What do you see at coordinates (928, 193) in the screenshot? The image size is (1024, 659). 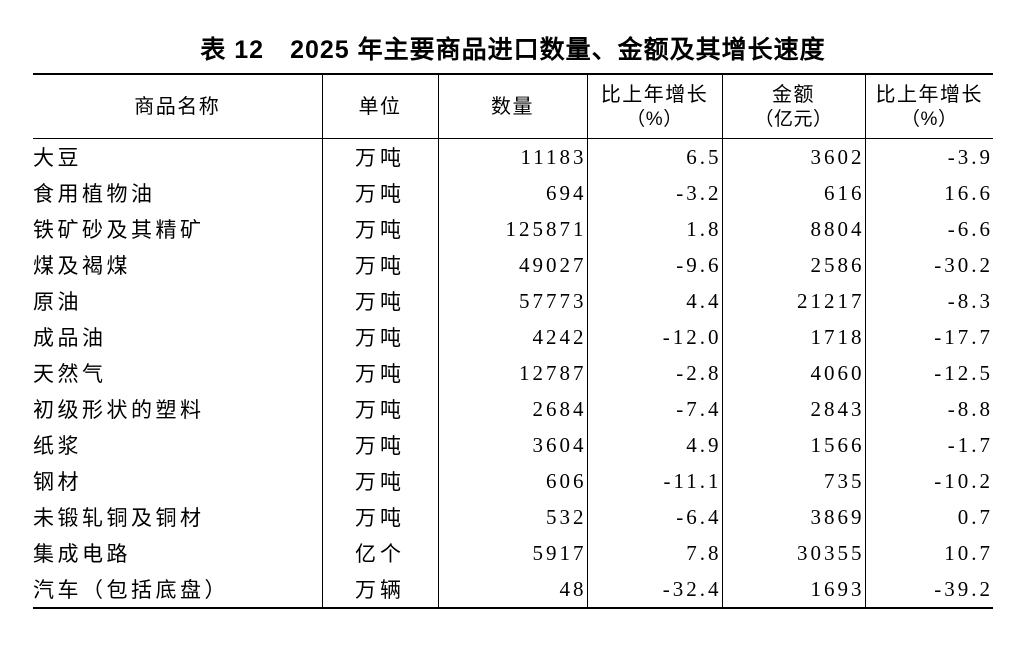 I see `amount-growth-cell: 16.6` at bounding box center [928, 193].